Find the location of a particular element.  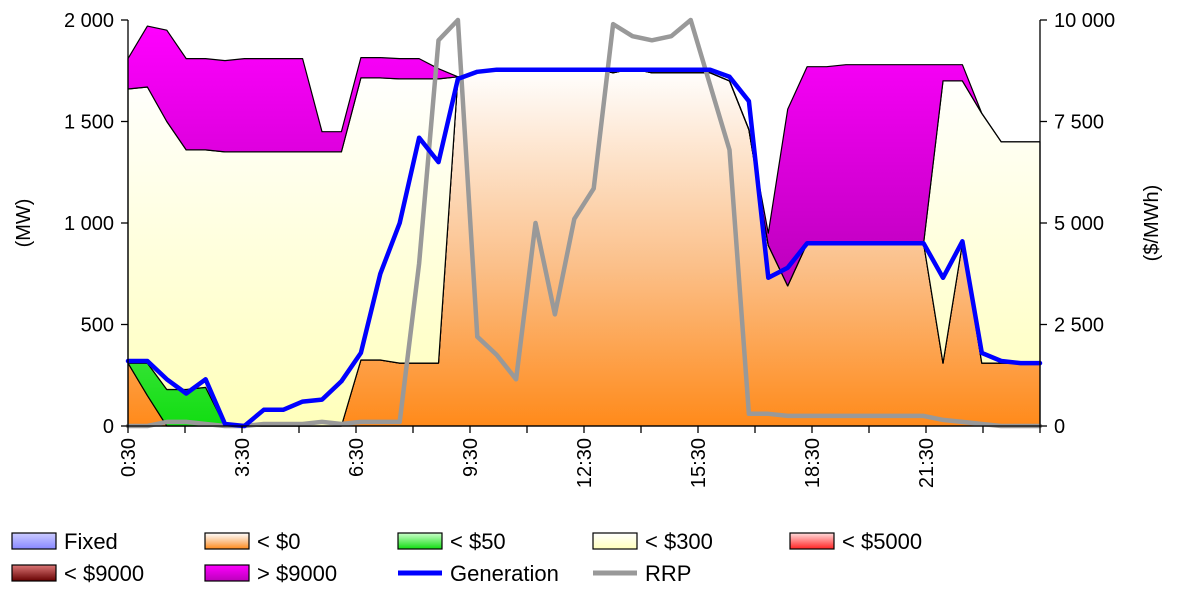

legend-label: < $300 is located at coordinates (679, 541).